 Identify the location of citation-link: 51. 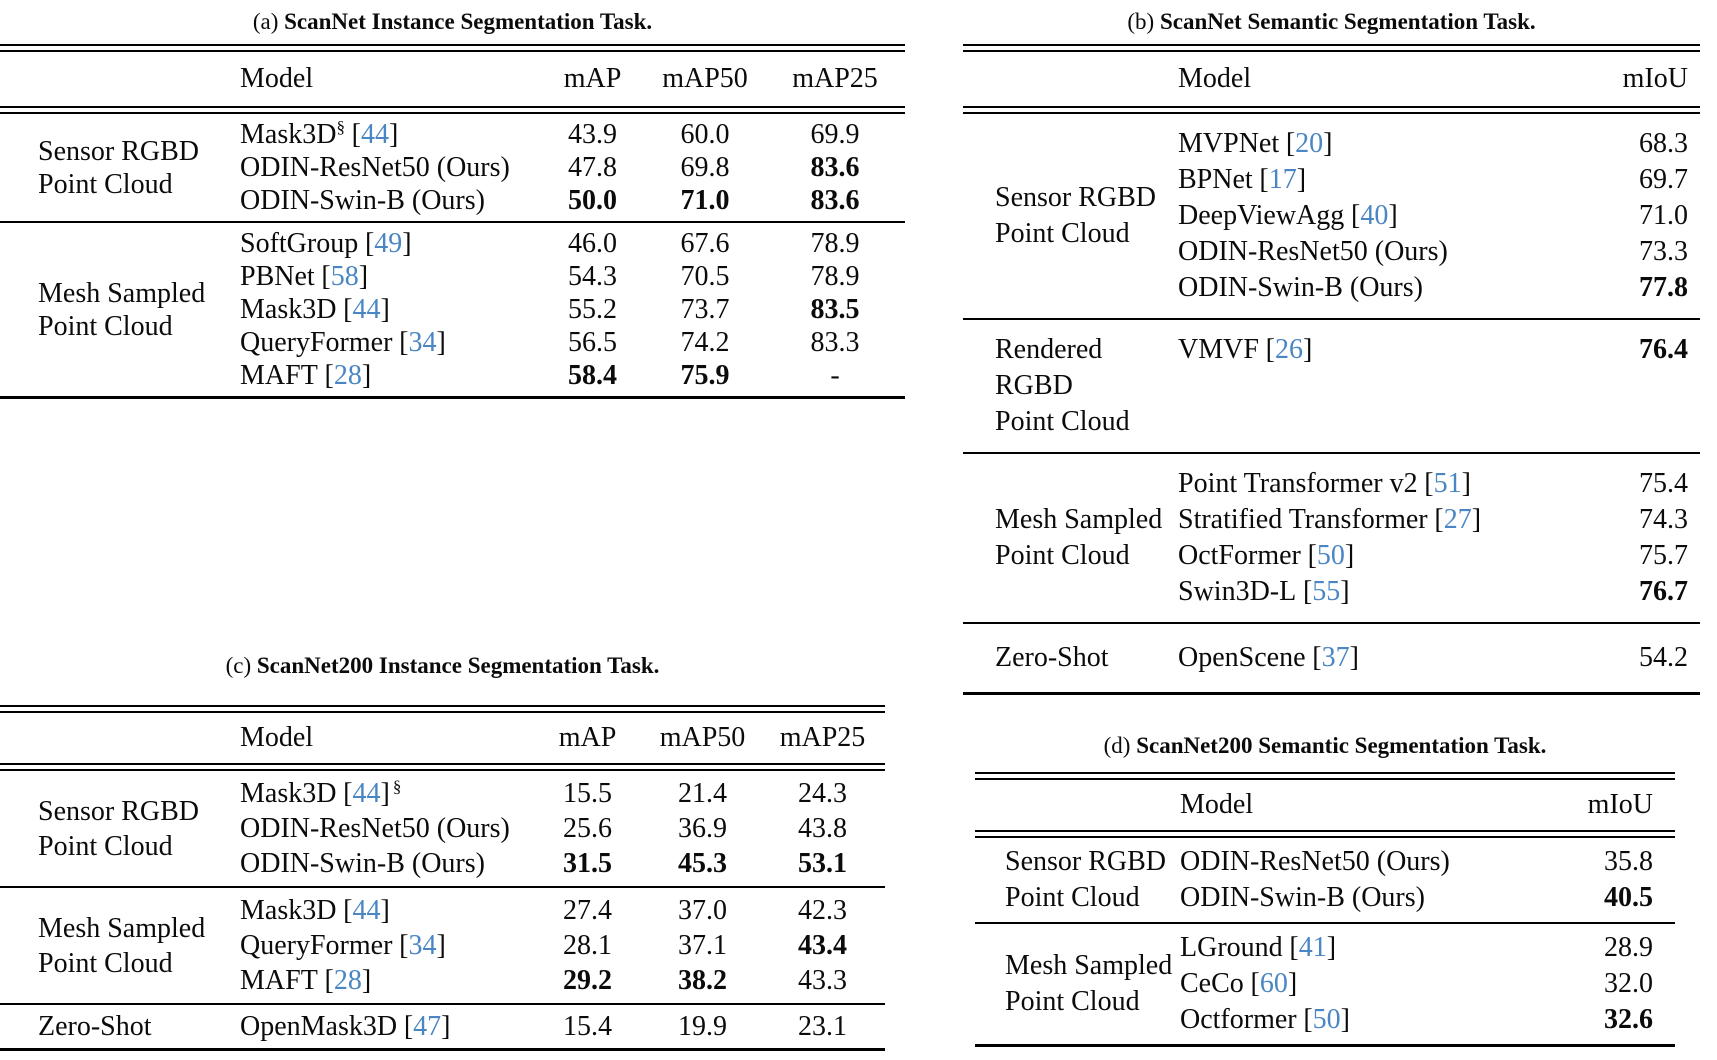
(1447, 483).